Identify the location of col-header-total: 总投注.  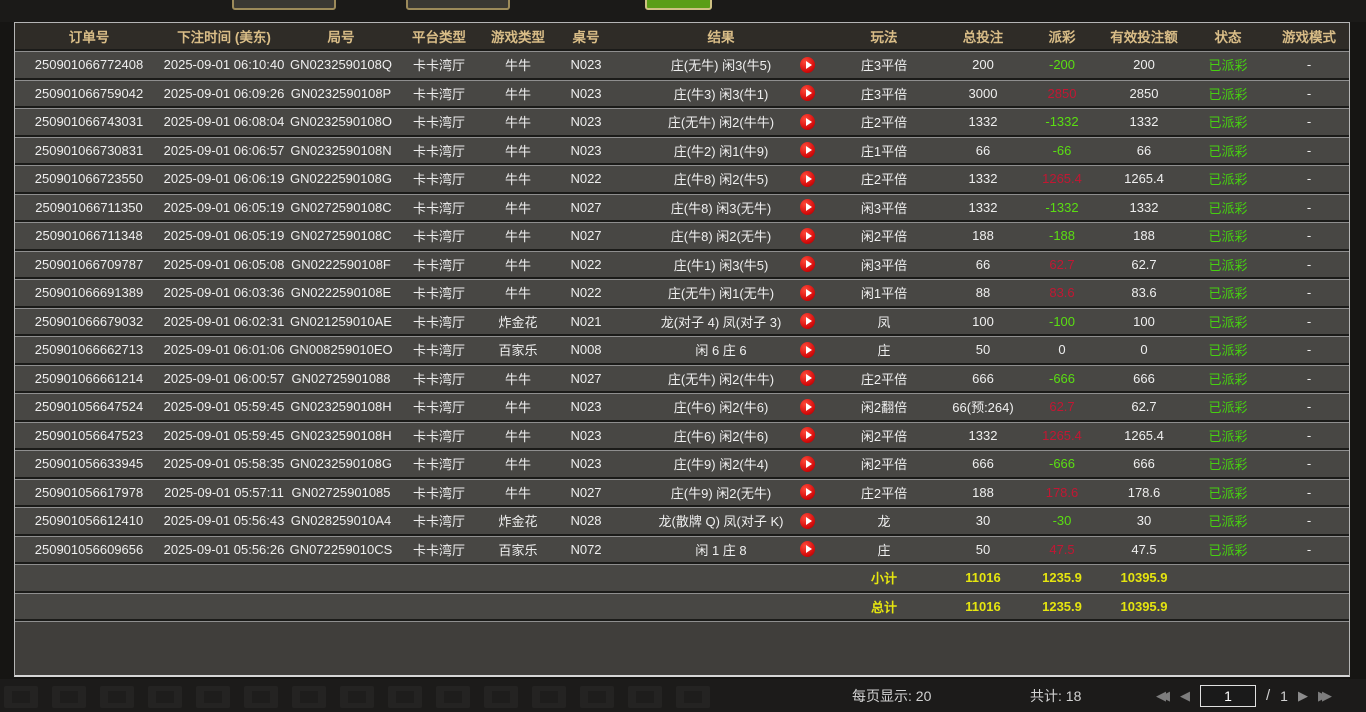
(983, 37).